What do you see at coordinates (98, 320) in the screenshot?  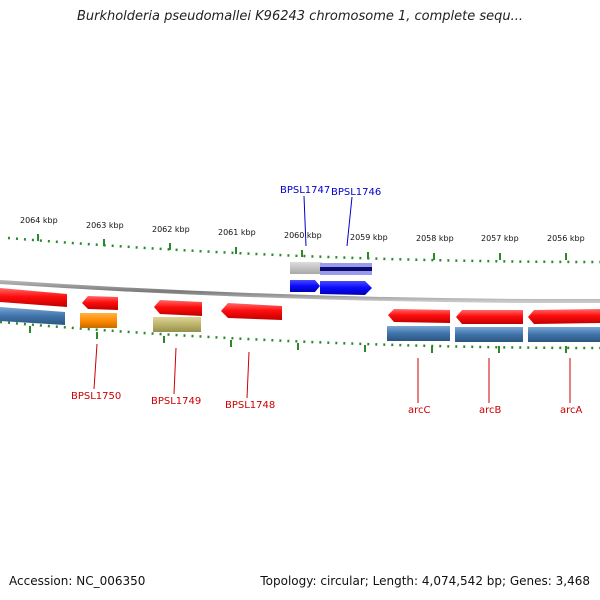 I see `cds-BPSL1750-orange` at bounding box center [98, 320].